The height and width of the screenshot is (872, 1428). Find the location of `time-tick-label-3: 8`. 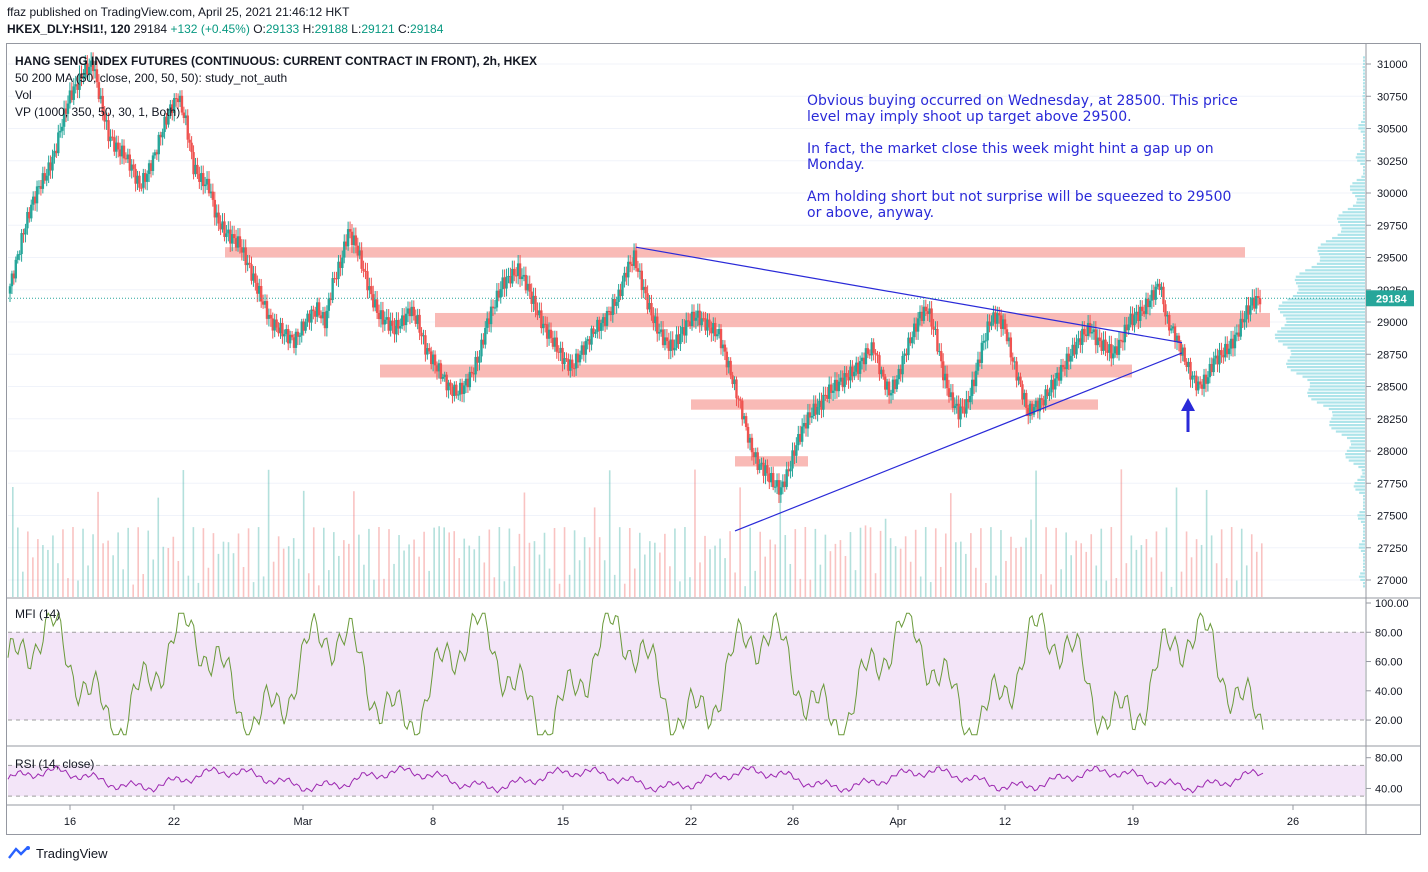

time-tick-label-3: 8 is located at coordinates (433, 822).